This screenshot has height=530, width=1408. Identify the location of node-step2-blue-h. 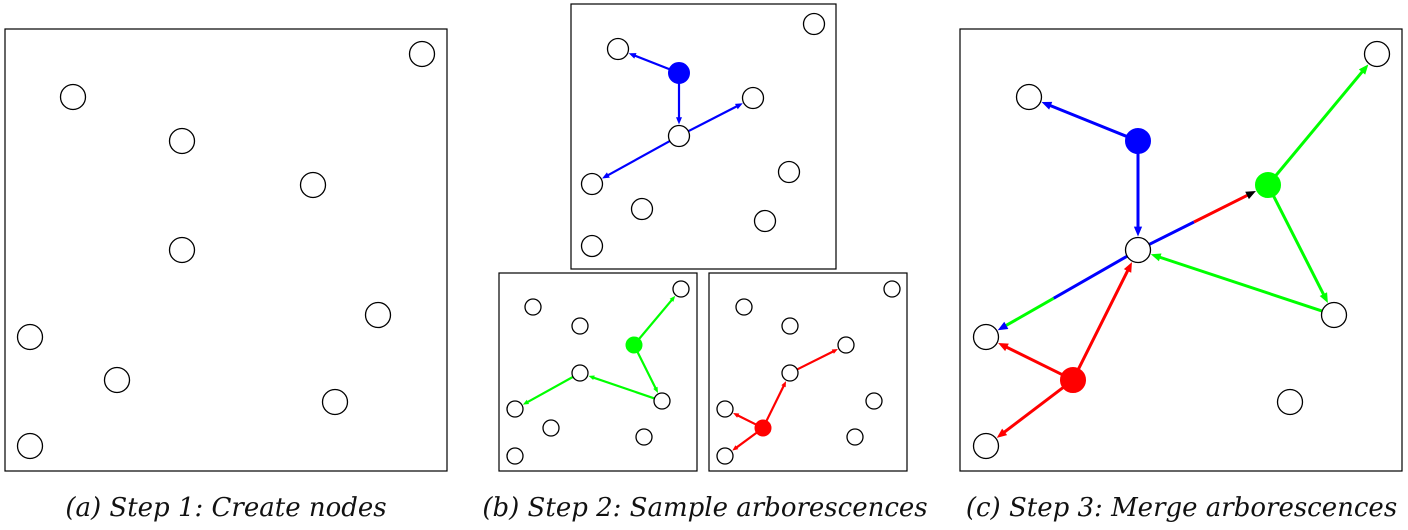
(765, 221).